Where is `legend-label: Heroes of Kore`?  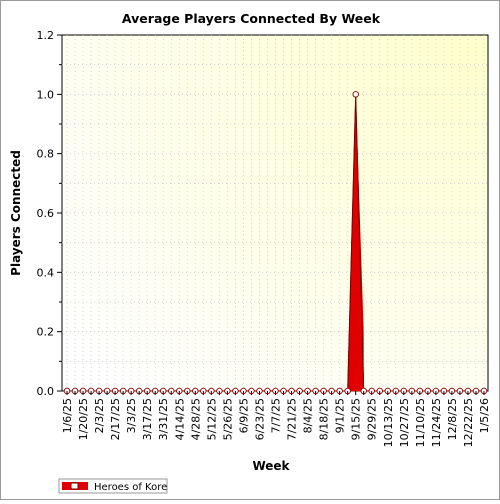 legend-label: Heroes of Kore is located at coordinates (130, 487).